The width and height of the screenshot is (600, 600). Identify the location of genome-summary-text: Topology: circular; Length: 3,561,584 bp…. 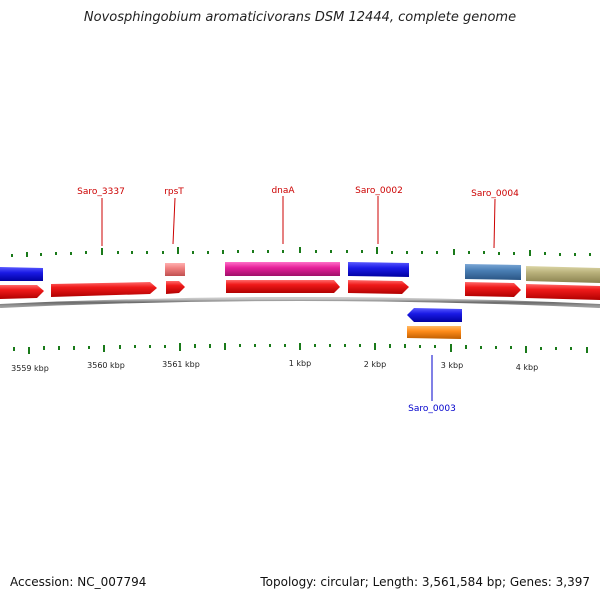
(425, 582).